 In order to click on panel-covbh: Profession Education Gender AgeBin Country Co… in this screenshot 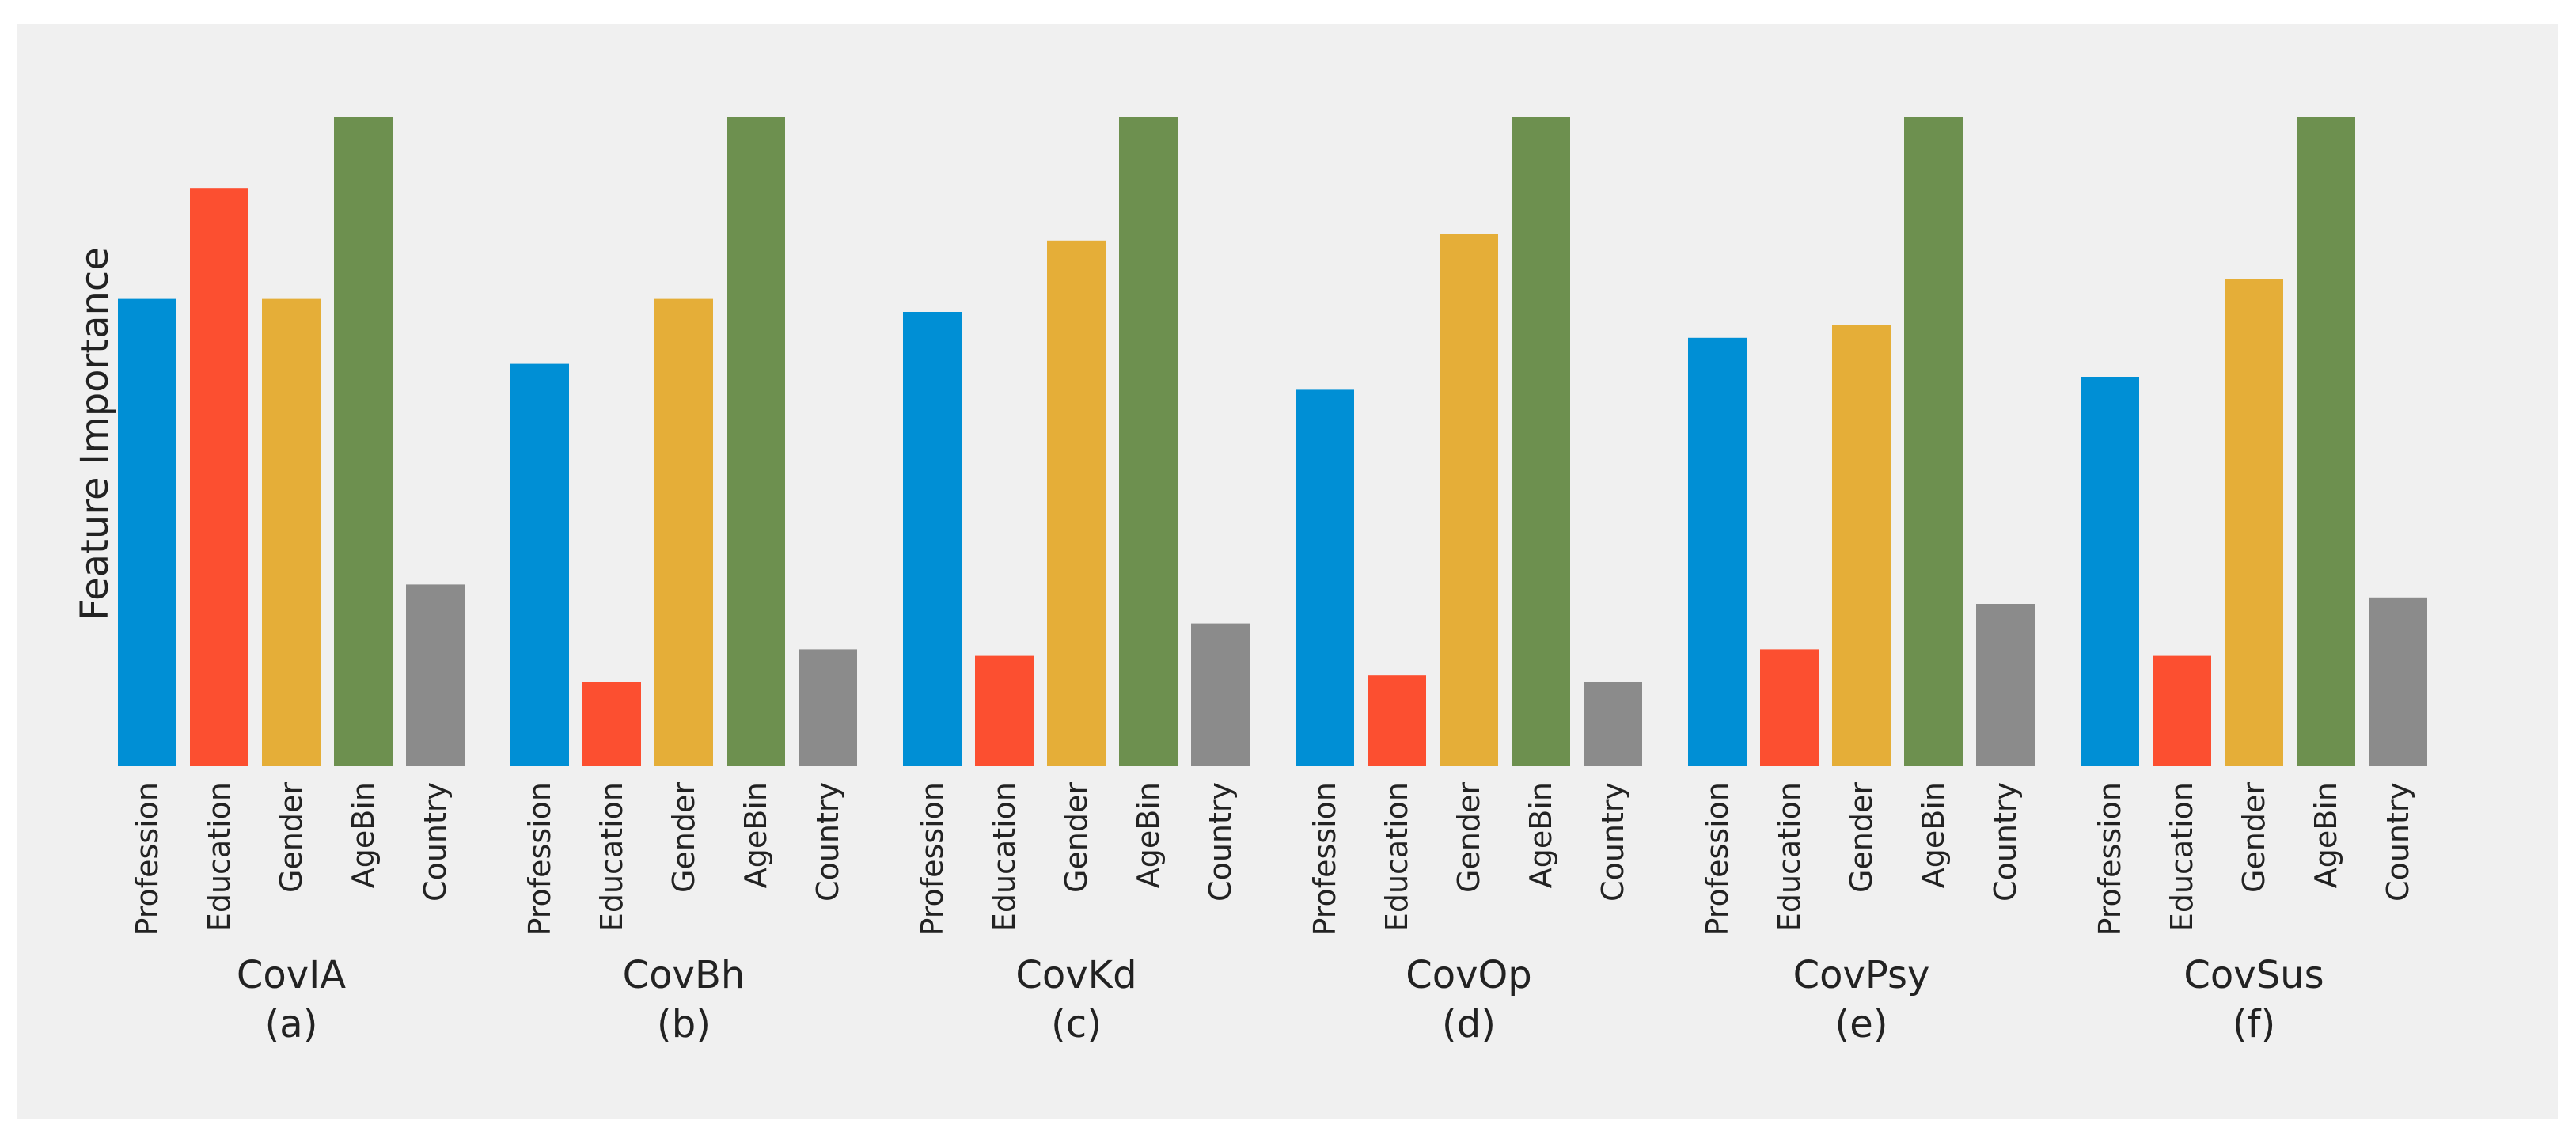, I will do `click(683, 582)`.